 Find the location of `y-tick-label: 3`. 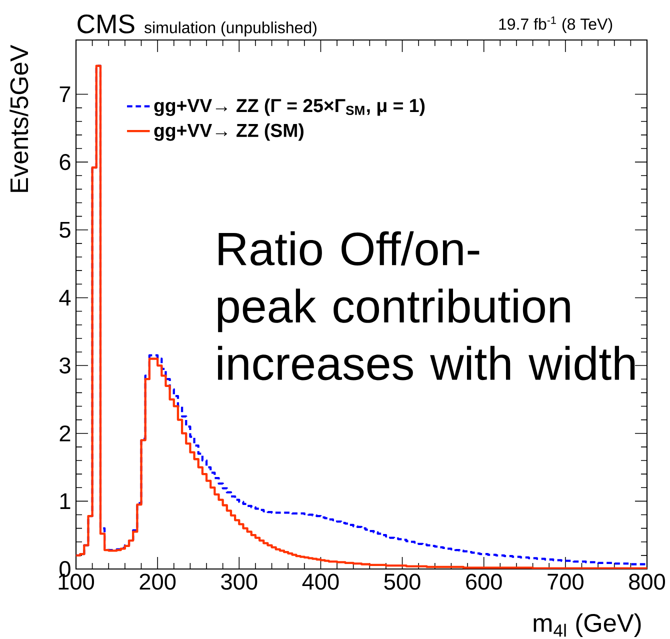

y-tick-label: 3 is located at coordinates (65, 366).